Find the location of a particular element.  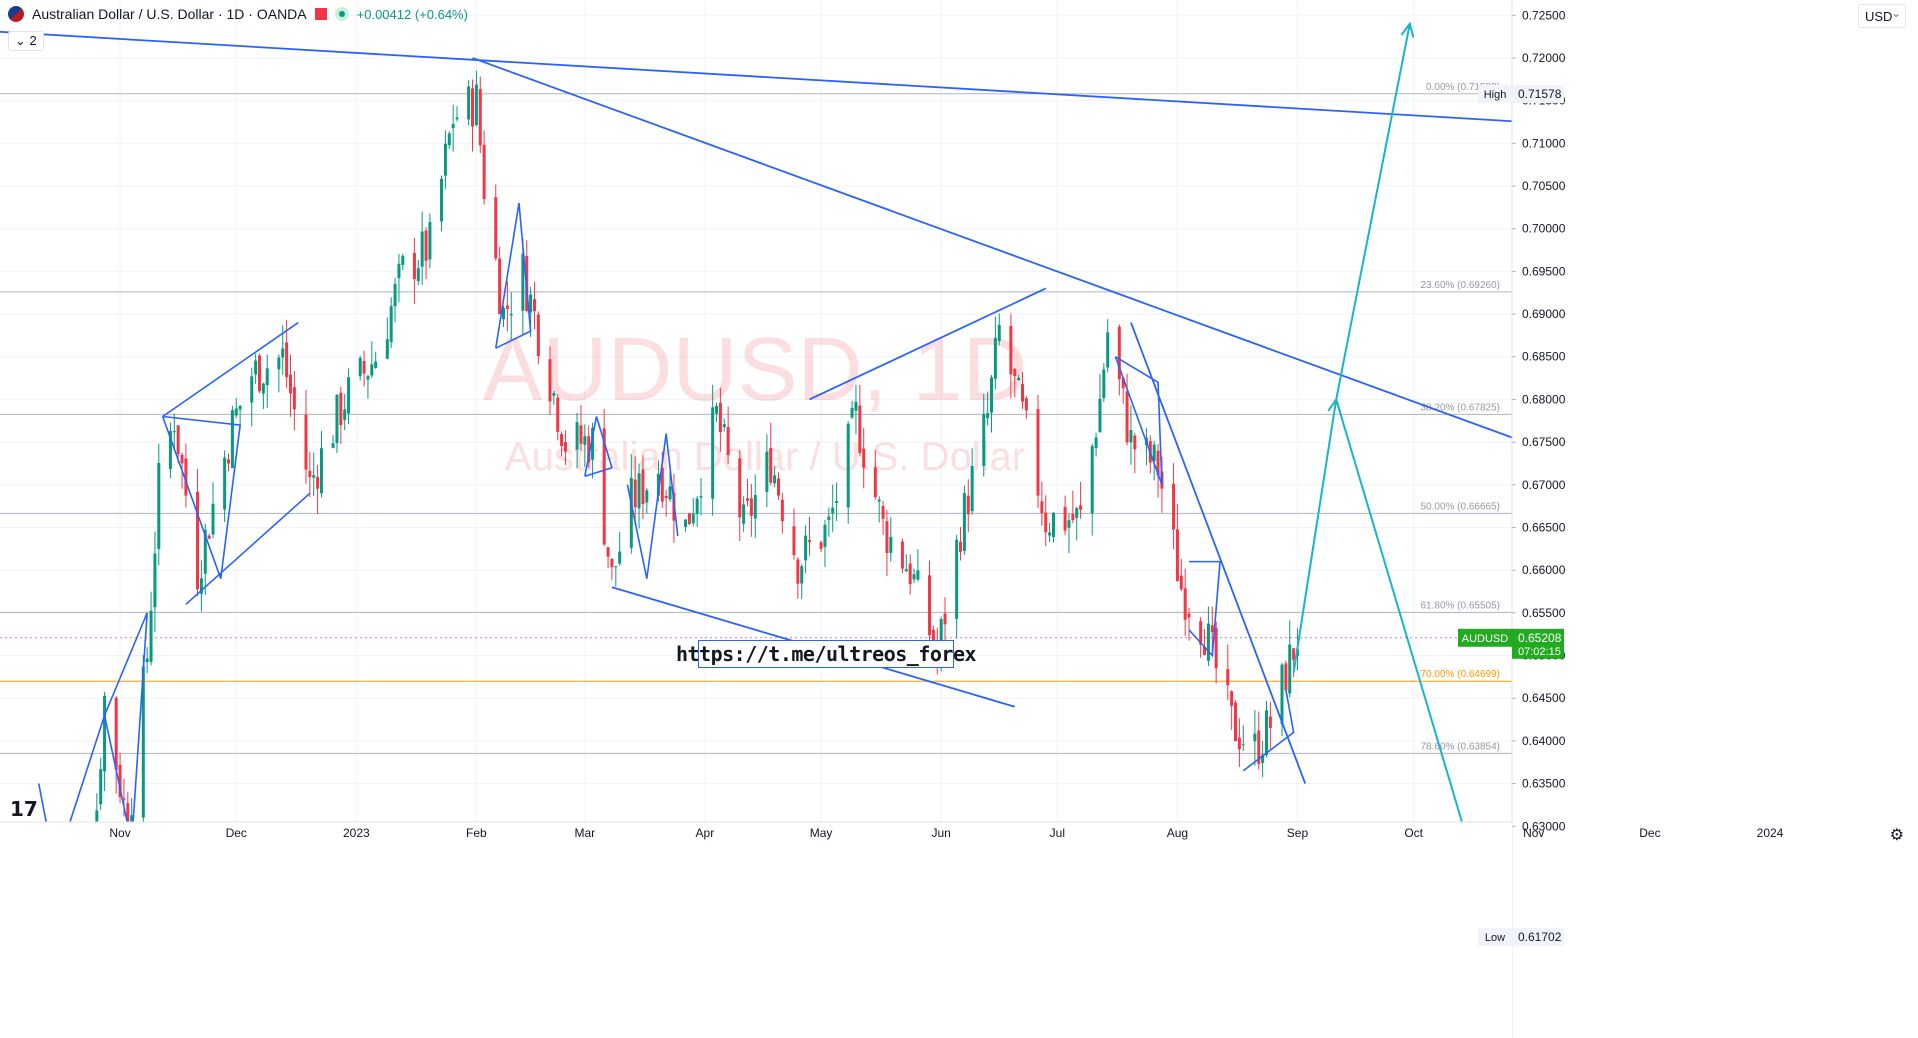

price-tick-label: 0.63500 is located at coordinates (1544, 784).